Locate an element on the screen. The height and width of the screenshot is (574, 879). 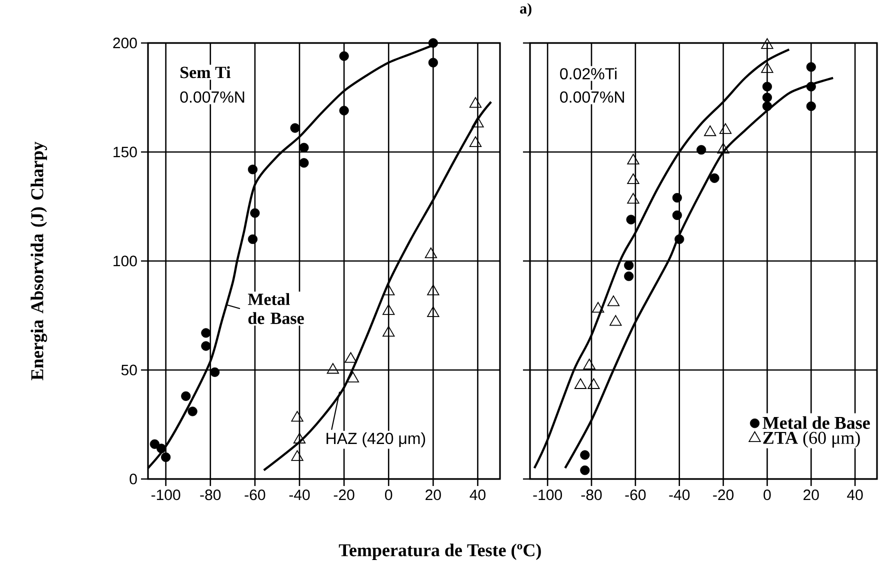
y-tick-label: 100 is located at coordinates (125, 261).